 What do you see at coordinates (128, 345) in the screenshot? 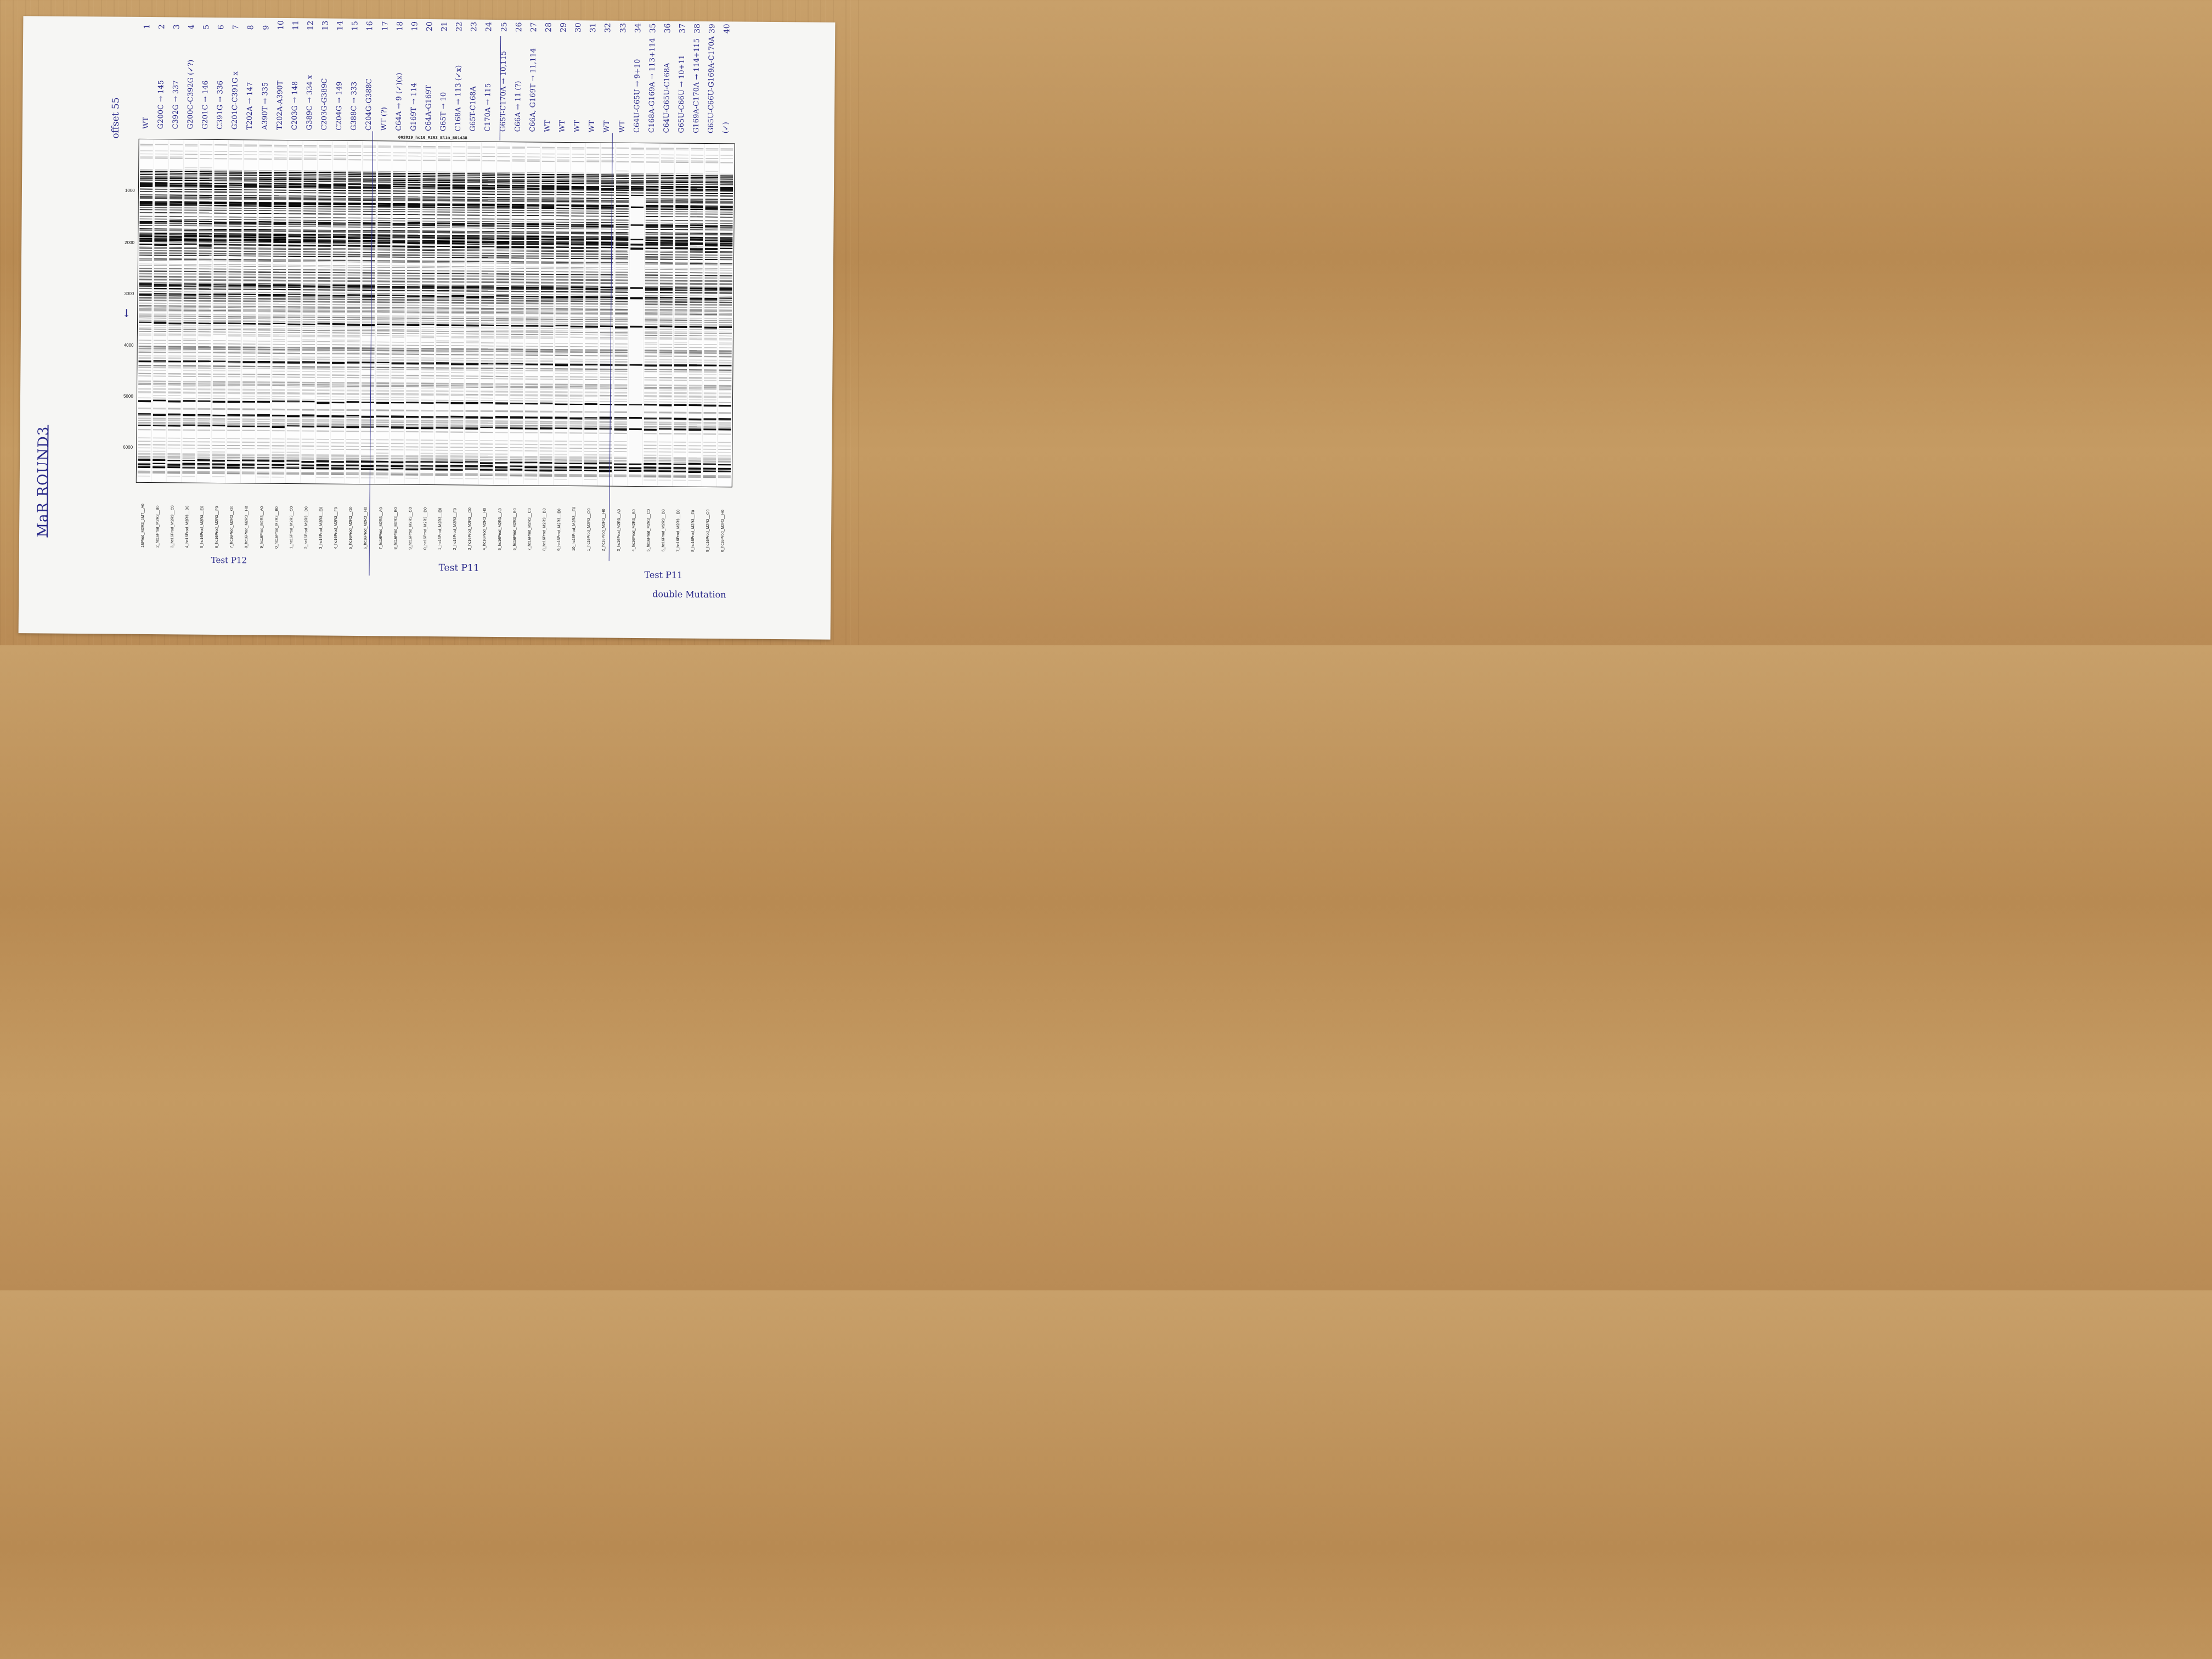
I see `y-tick-label: 4000` at bounding box center [128, 345].